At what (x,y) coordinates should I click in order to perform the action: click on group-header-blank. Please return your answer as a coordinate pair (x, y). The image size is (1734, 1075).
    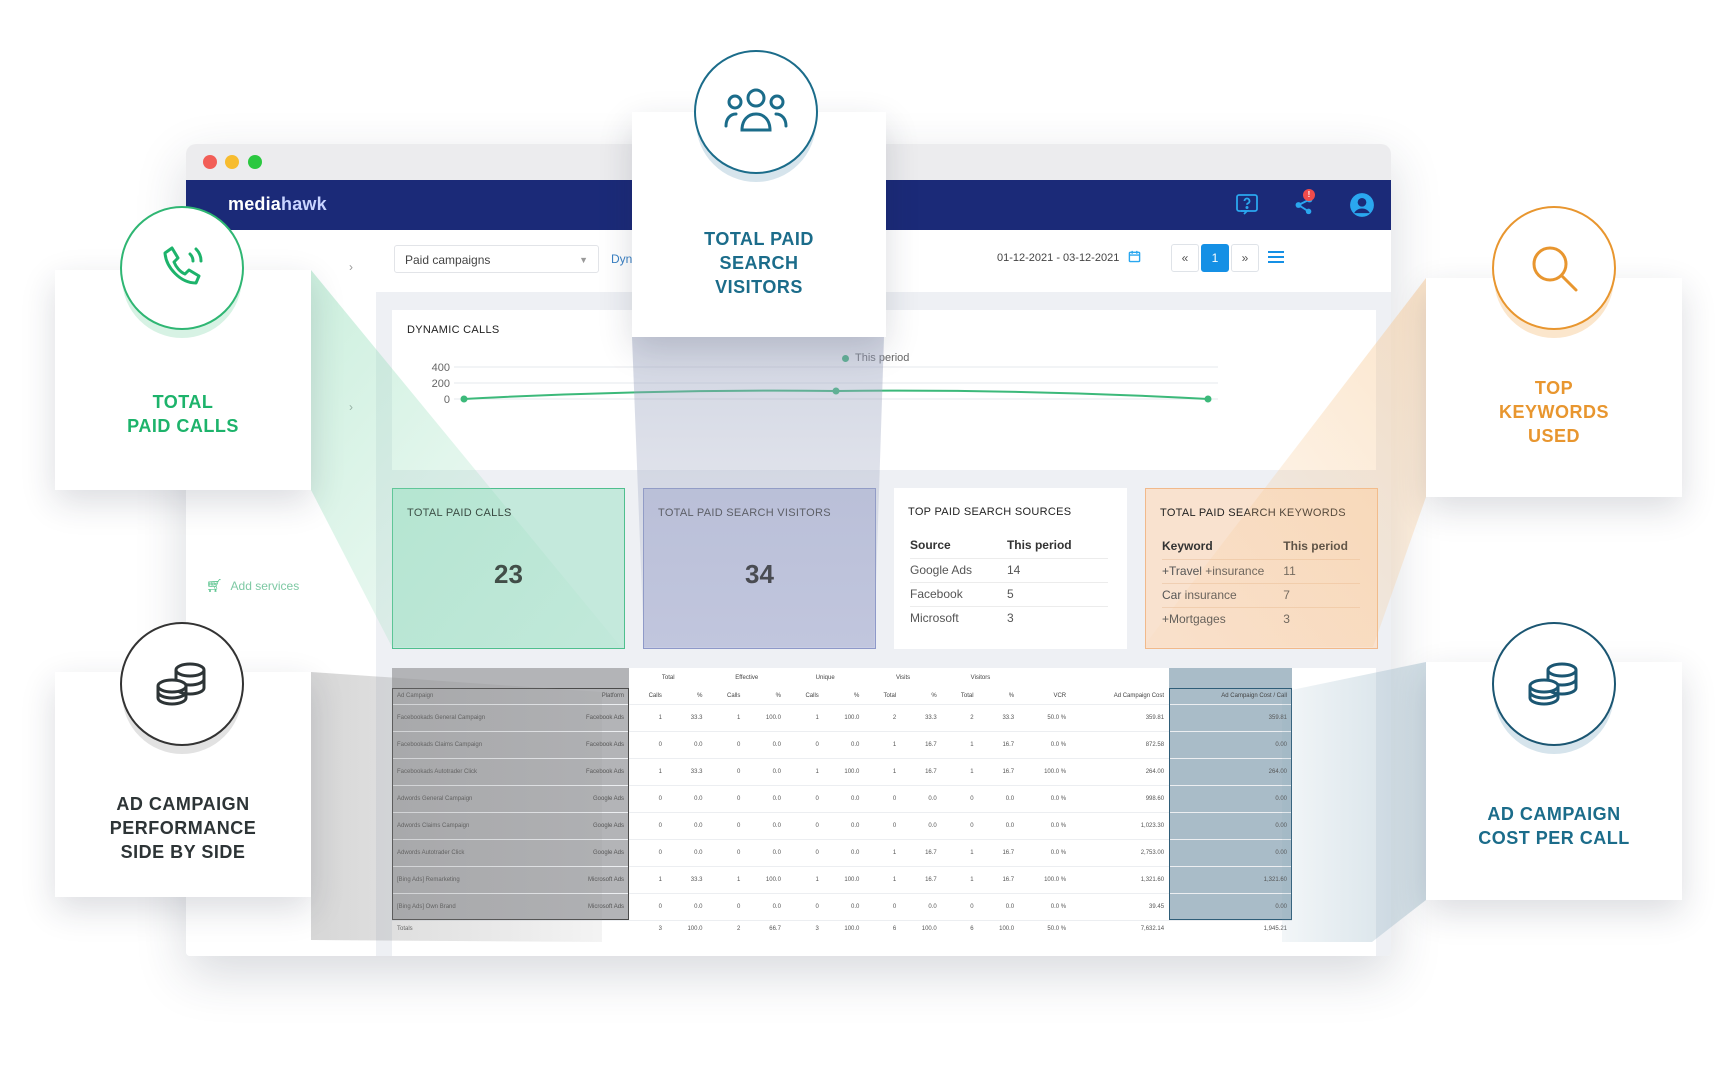
    Looking at the image, I should click on (1230, 678).